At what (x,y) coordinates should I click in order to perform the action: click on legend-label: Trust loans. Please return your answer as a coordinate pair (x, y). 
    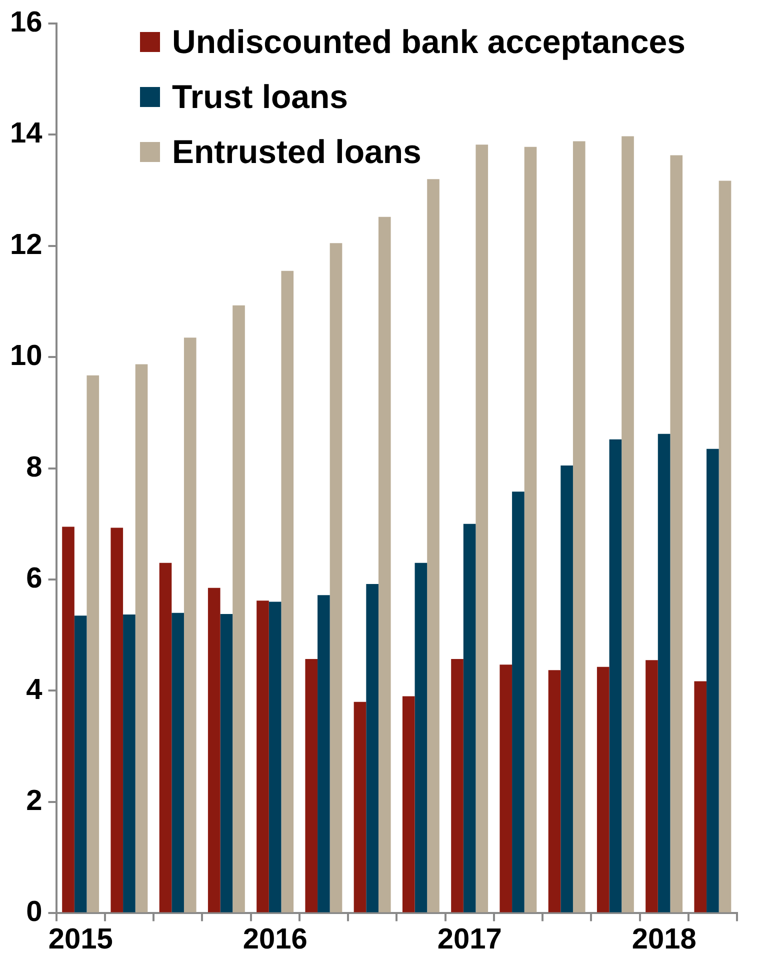
    Looking at the image, I should click on (260, 97).